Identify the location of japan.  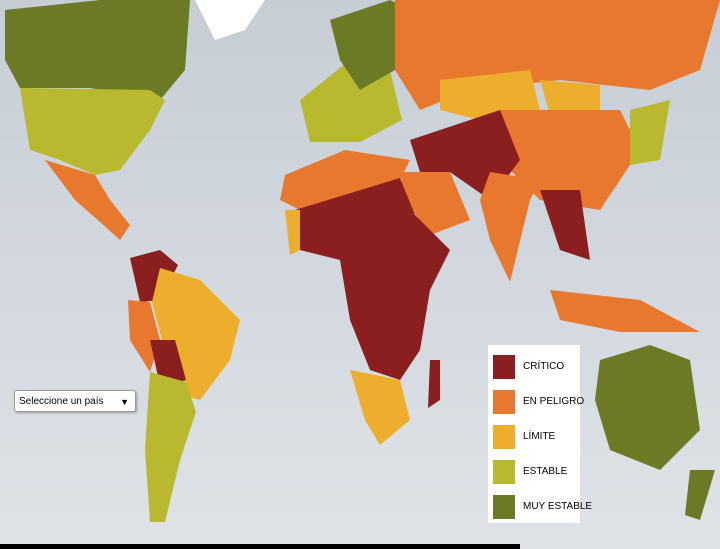
(650, 132).